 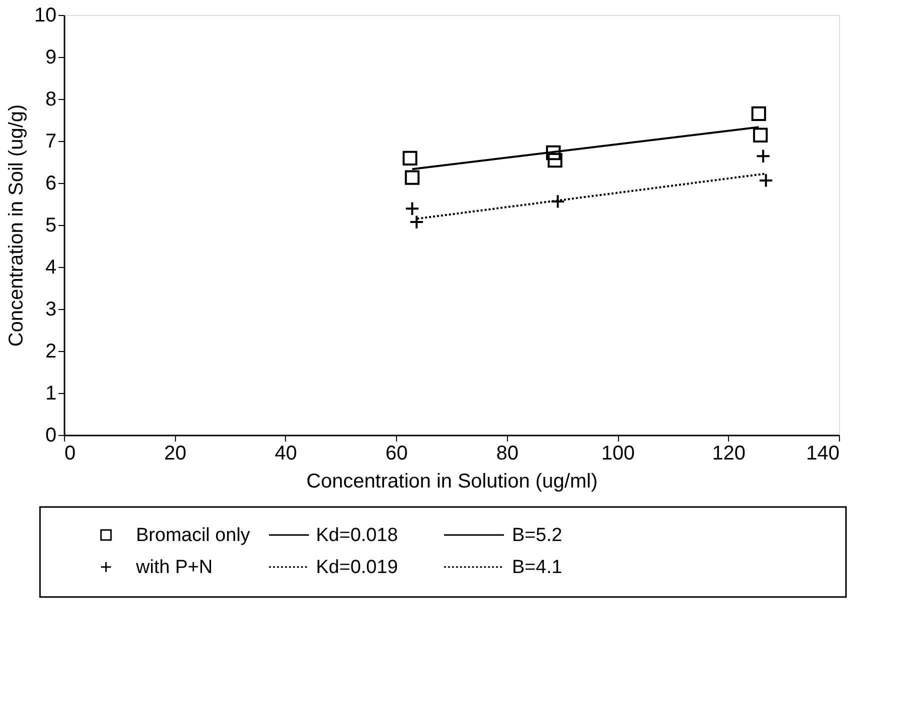 I want to click on x-tick-label: 80, so click(x=507, y=453).